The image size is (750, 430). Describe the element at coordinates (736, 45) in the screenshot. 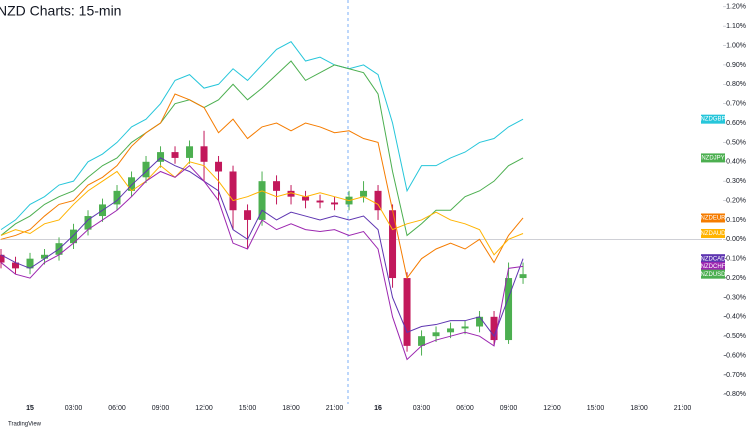

I see `y-tick-label: 1.00%` at that location.